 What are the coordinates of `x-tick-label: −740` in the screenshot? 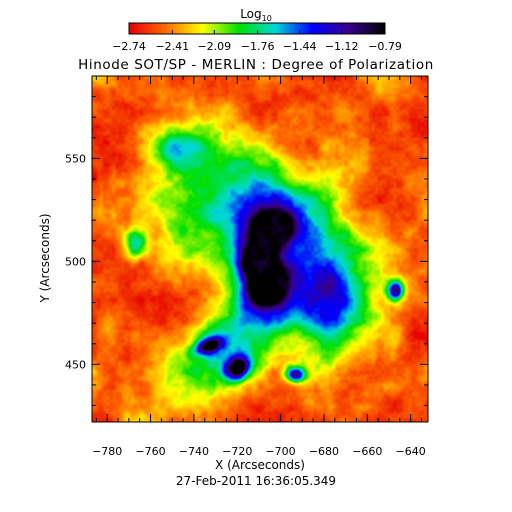 It's located at (194, 451).